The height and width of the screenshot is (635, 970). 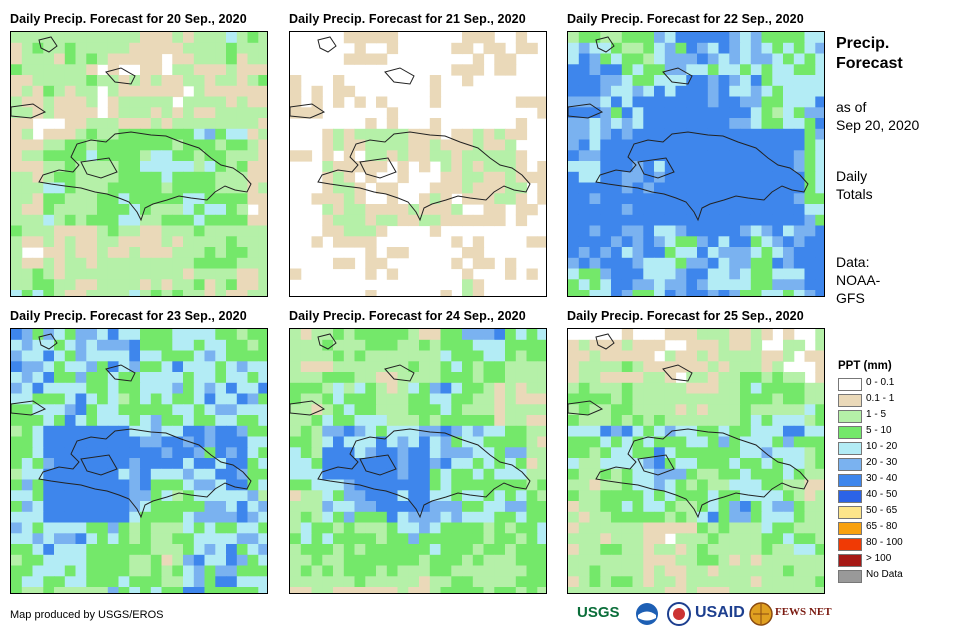 I want to click on panel-title: Daily Precip. Forecast for 24 Sep., 2020, so click(x=407, y=316).